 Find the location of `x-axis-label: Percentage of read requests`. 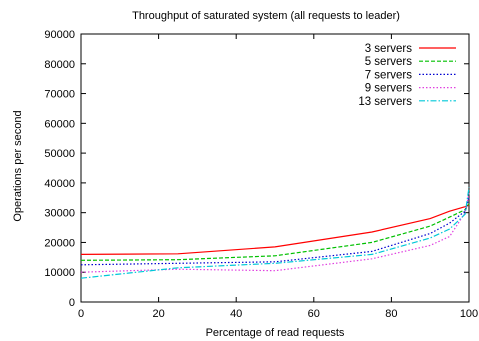

x-axis-label: Percentage of read requests is located at coordinates (275, 333).